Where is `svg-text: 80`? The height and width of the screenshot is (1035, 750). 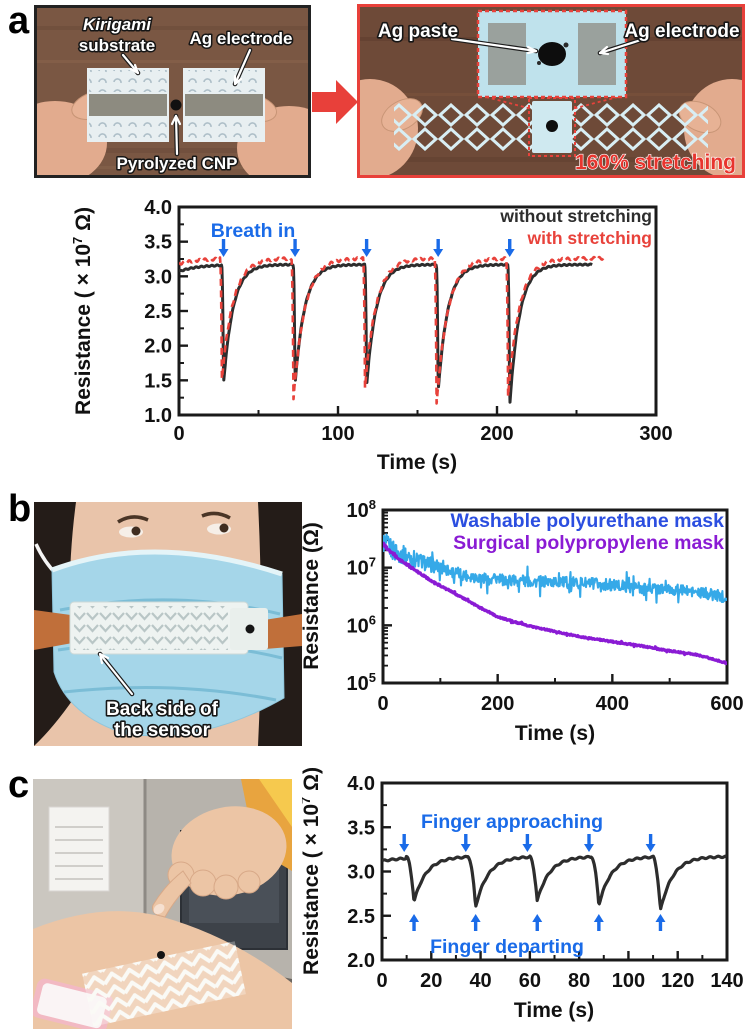
svg-text: 80 is located at coordinates (579, 981).